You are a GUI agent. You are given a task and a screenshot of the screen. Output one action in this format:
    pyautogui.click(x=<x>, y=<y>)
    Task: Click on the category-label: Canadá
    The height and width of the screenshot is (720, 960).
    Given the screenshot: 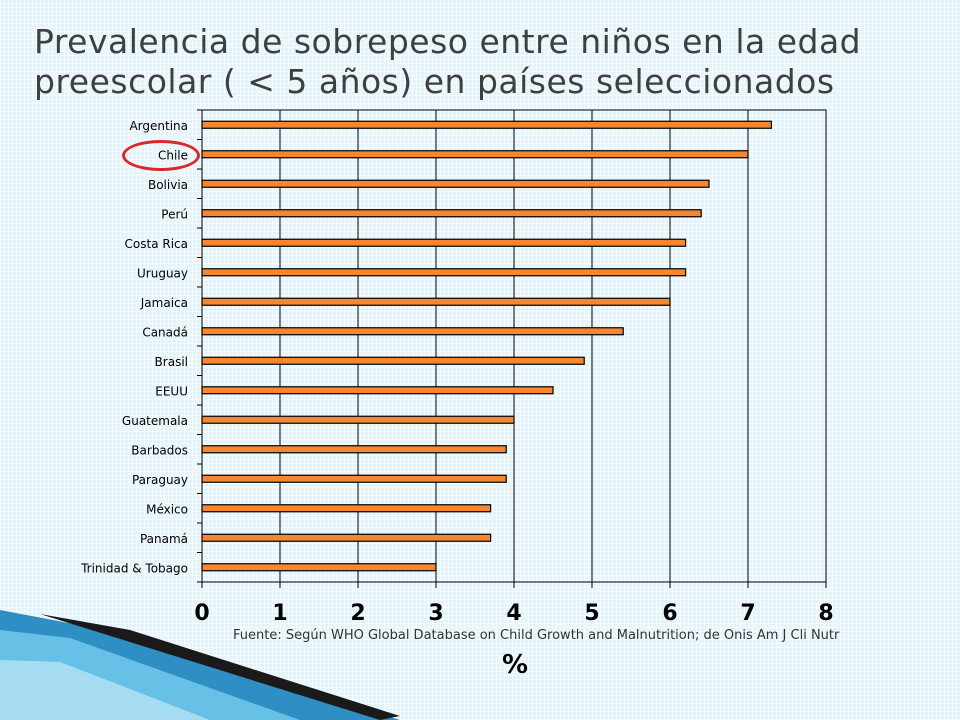 What is the action you would take?
    pyautogui.click(x=165, y=332)
    